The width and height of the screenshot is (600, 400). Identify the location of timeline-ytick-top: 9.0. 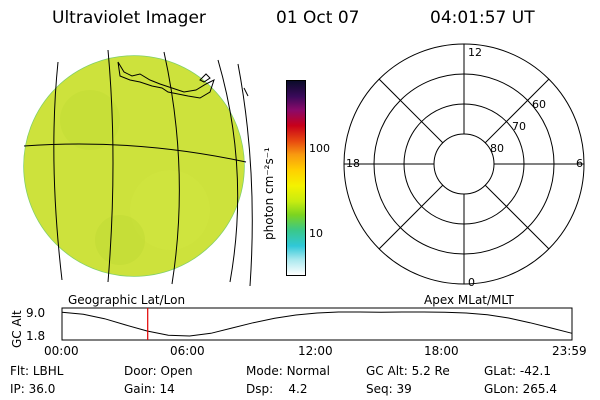
(36, 313).